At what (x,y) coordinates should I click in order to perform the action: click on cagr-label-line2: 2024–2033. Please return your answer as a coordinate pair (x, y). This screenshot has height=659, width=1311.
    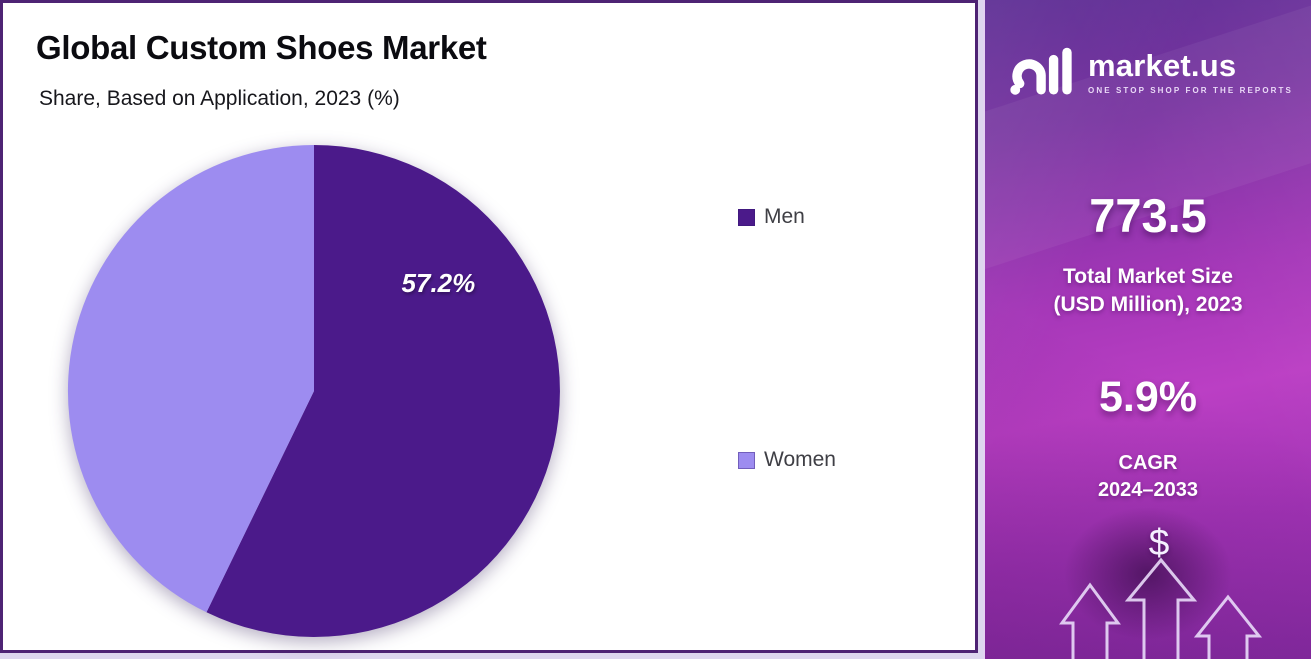
    Looking at the image, I should click on (1148, 490).